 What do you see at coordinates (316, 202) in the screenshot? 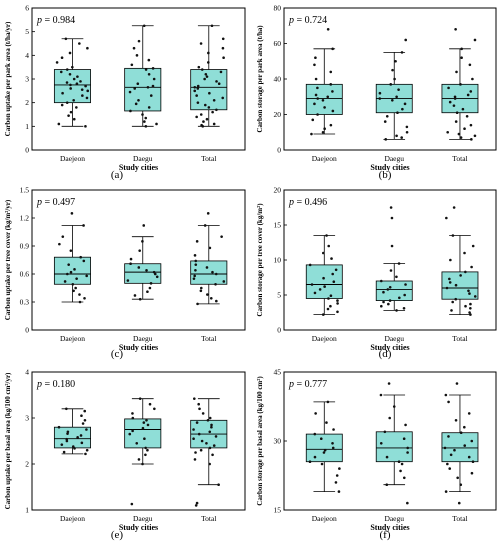
I see `p-value-number: 0.496` at bounding box center [316, 202].